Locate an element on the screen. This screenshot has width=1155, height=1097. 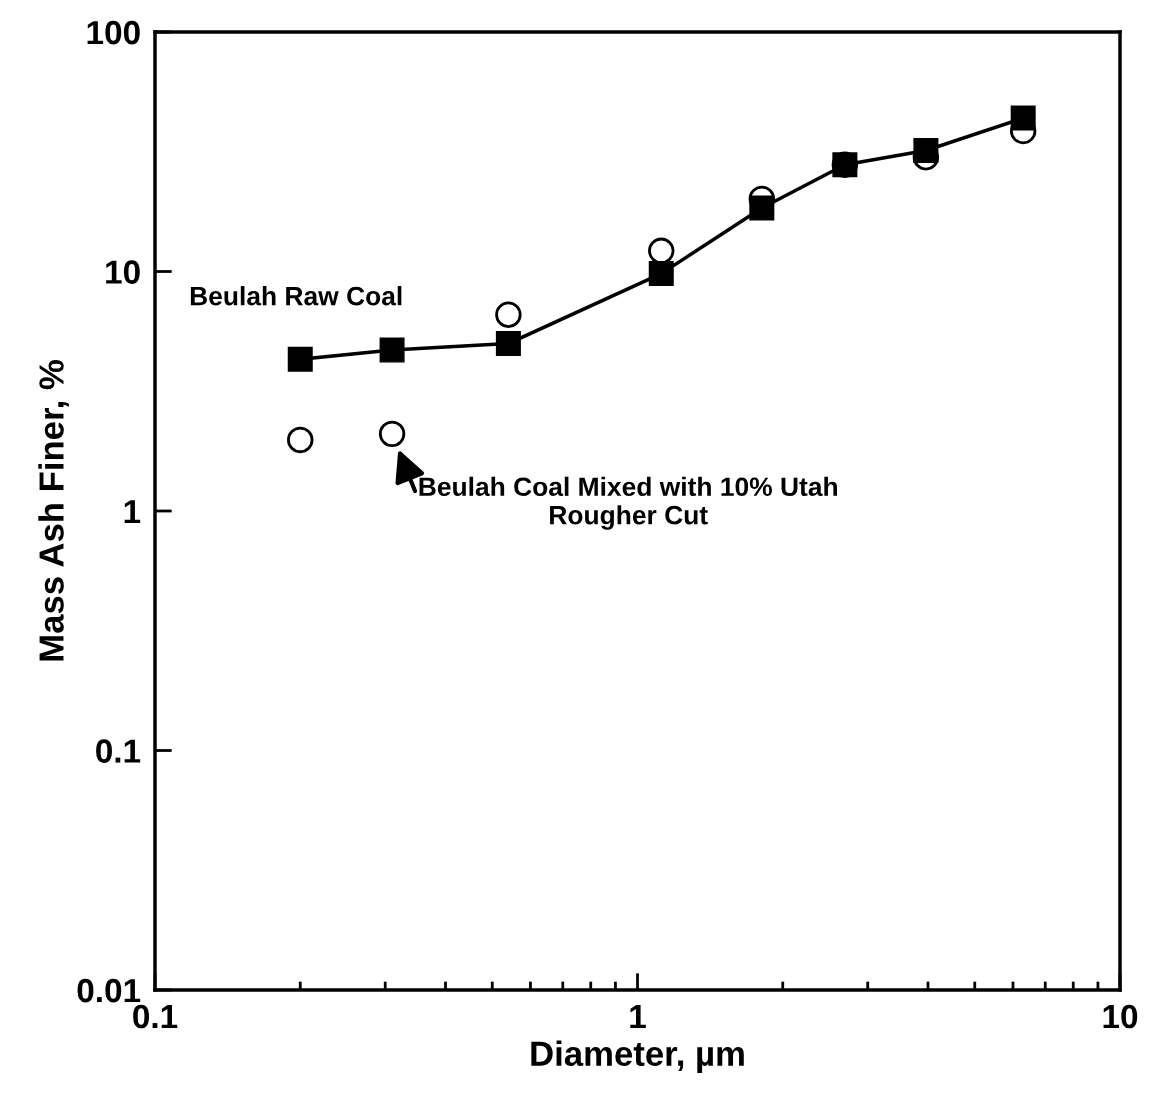
y-tick-label: 0.1 is located at coordinates (118, 751).